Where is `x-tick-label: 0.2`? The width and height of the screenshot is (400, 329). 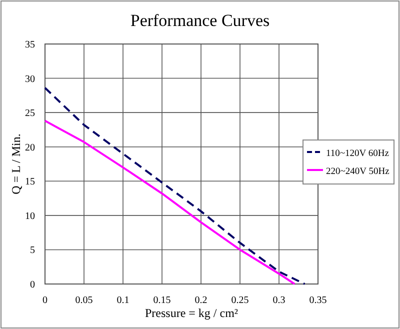 x-tick-label: 0.2 is located at coordinates (201, 300).